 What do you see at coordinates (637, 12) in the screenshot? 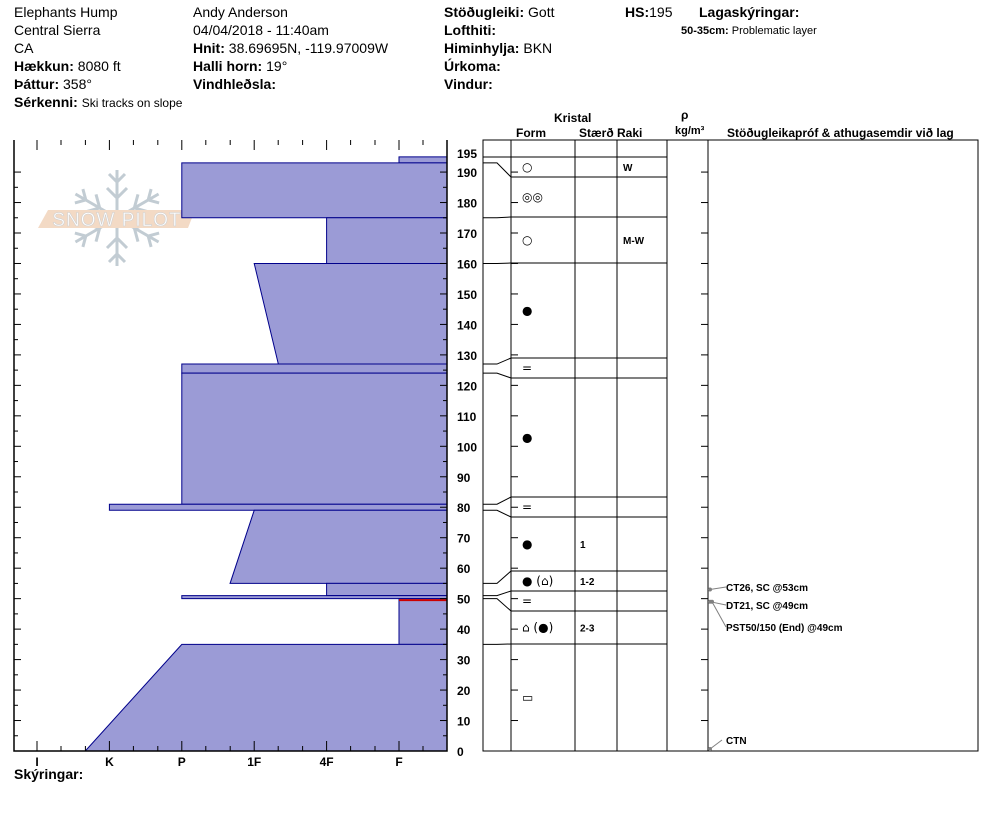
I see `hs-label: HS:` at bounding box center [637, 12].